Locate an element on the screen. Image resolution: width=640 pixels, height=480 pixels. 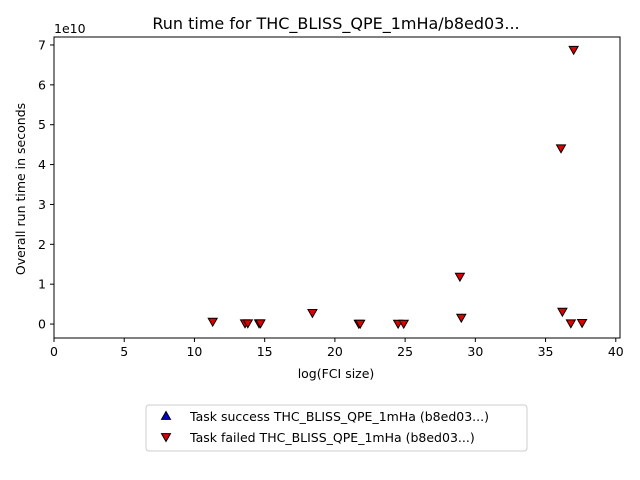
y-tick-label: 4 is located at coordinates (42, 164).